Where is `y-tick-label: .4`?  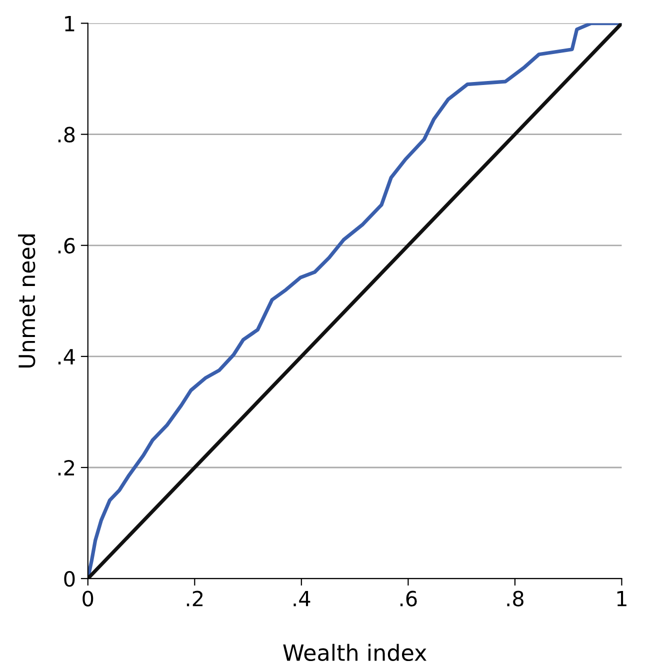
y-tick-label: .4 is located at coordinates (66, 356).